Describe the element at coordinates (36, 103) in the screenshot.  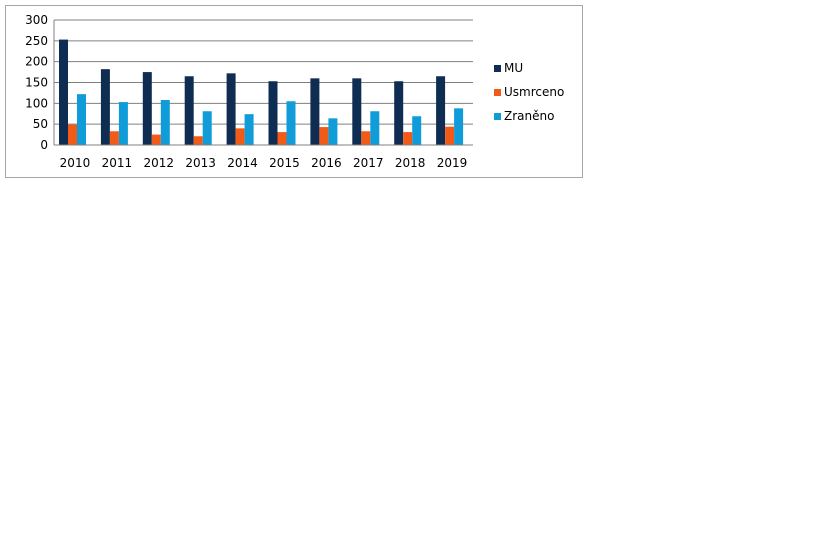
I see `y-tick-label: 100` at that location.